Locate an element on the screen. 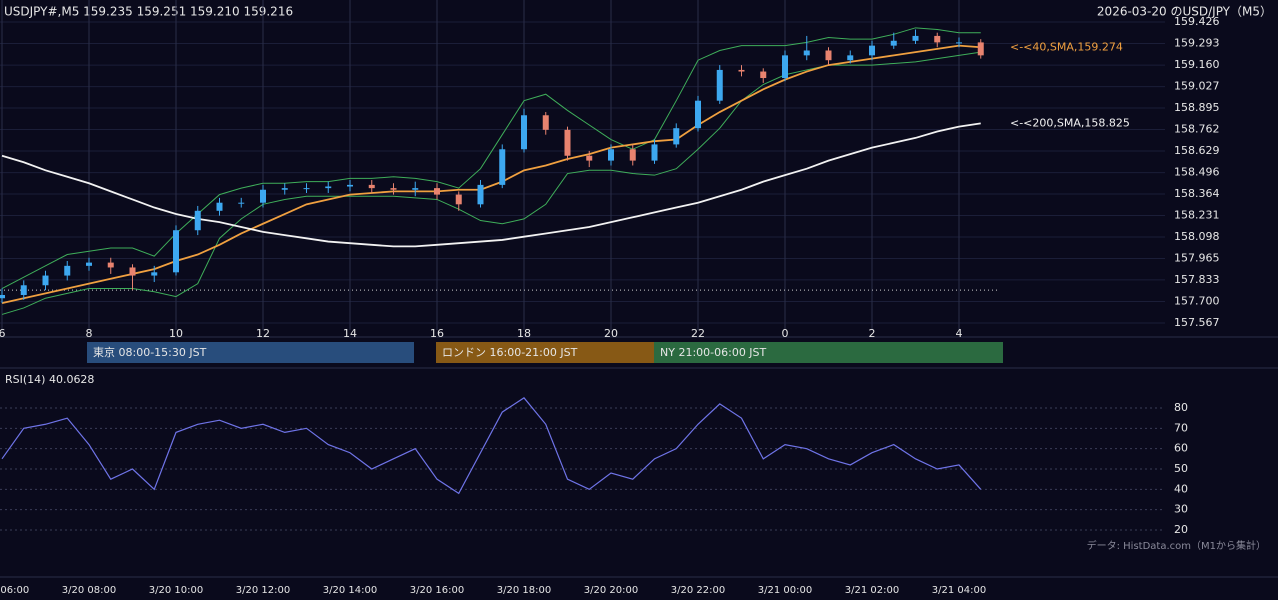  line-label: <-<40,SMA,159.274 is located at coordinates (1066, 46).